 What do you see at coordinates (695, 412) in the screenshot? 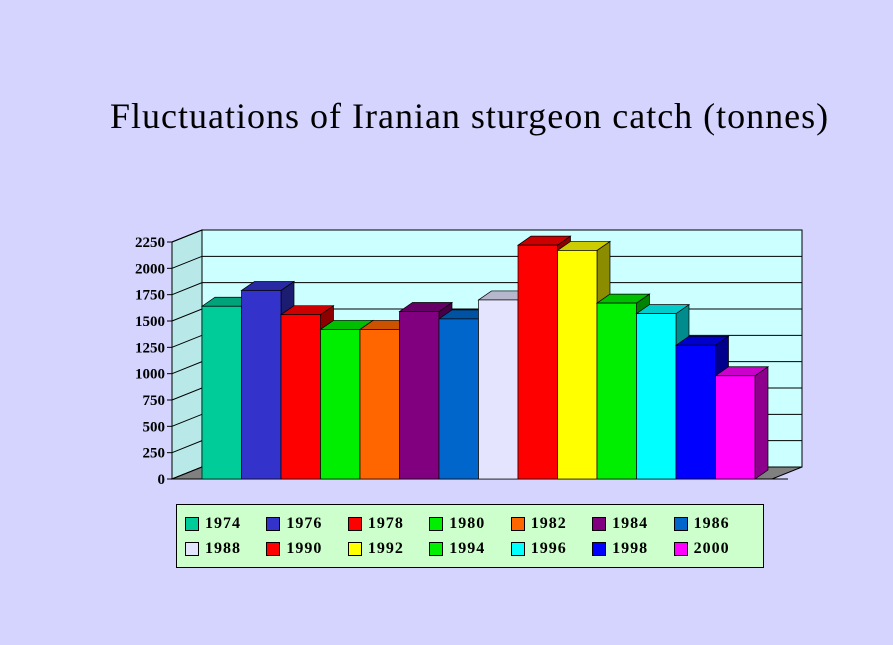
I see `bar-1998` at bounding box center [695, 412].